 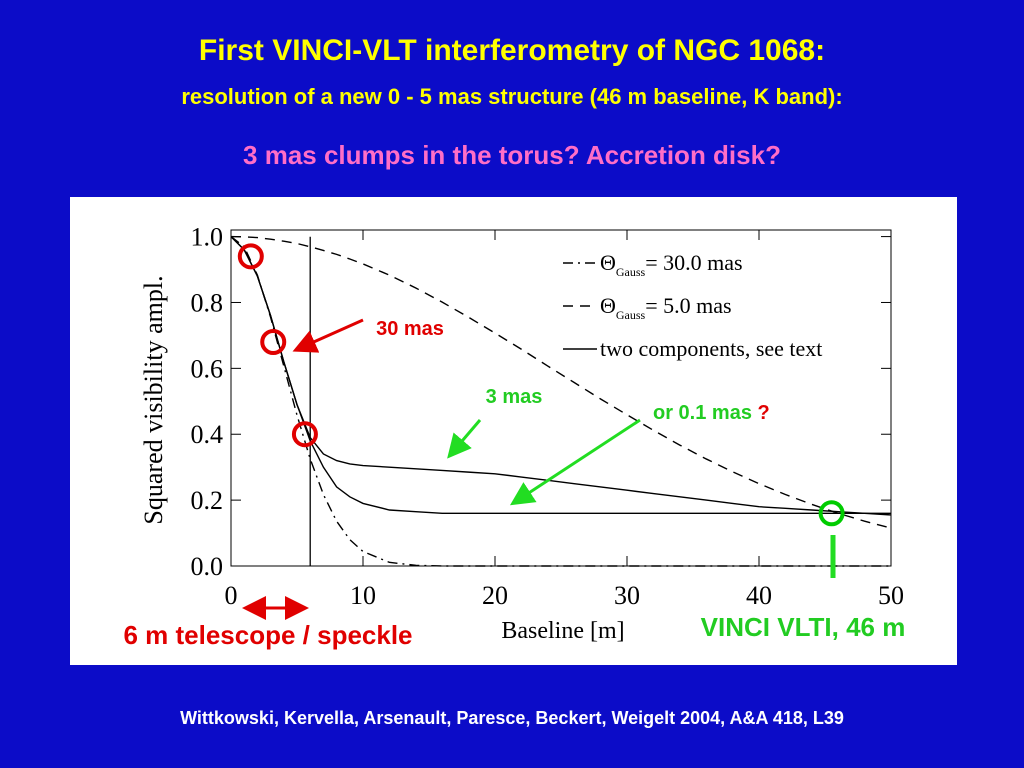 I want to click on legend-entry: ΘGauss= 5.0 mas, so click(x=666, y=307).